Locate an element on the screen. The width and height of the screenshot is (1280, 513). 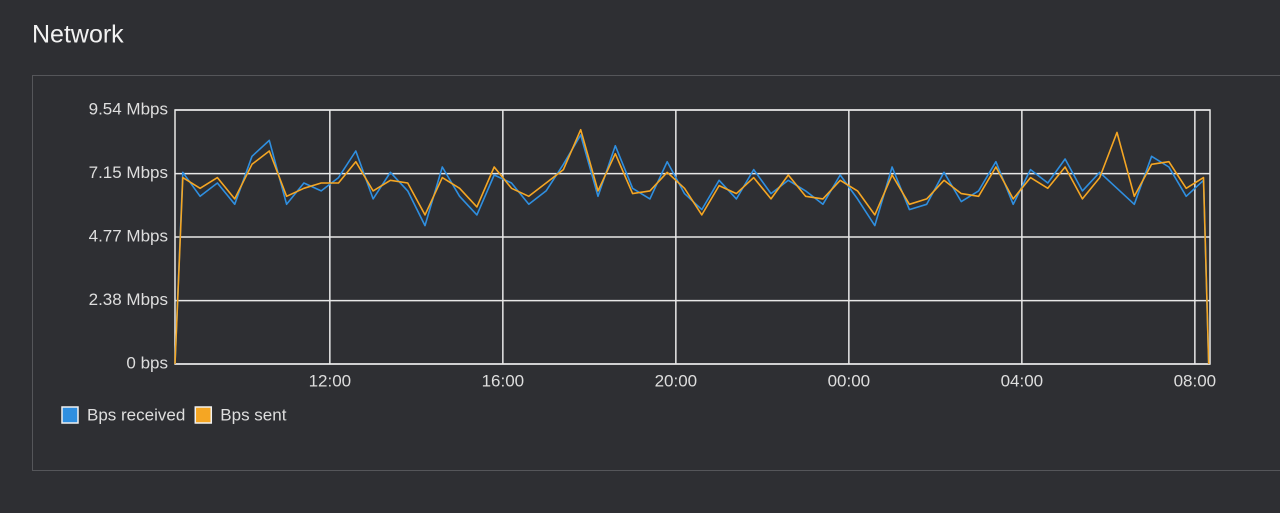
y-tick-label: 4.77 Mbps is located at coordinates (128, 235).